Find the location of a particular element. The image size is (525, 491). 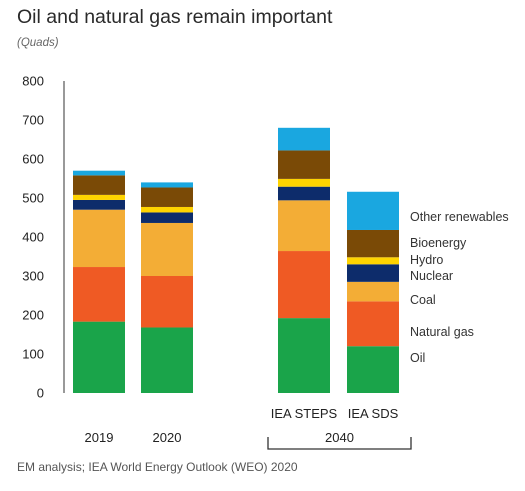

legend-label: Bioenergy is located at coordinates (438, 243).